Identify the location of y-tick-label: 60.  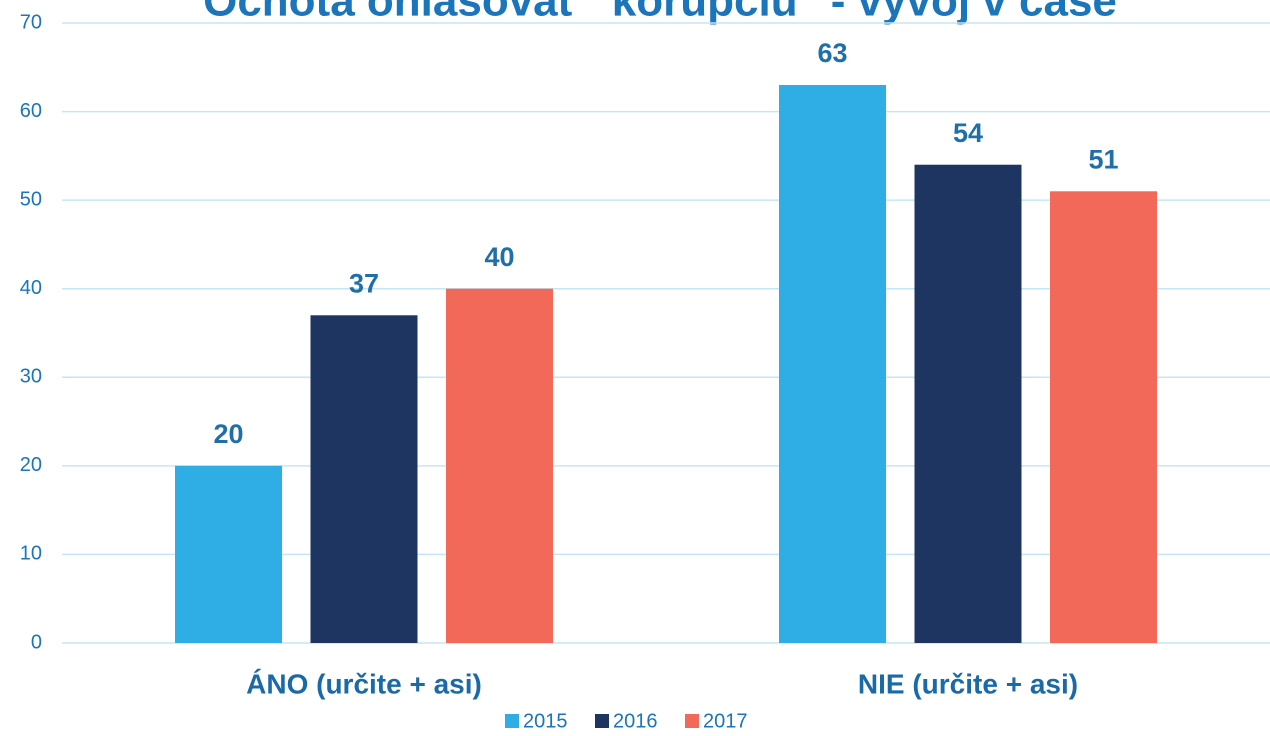
(31, 111).